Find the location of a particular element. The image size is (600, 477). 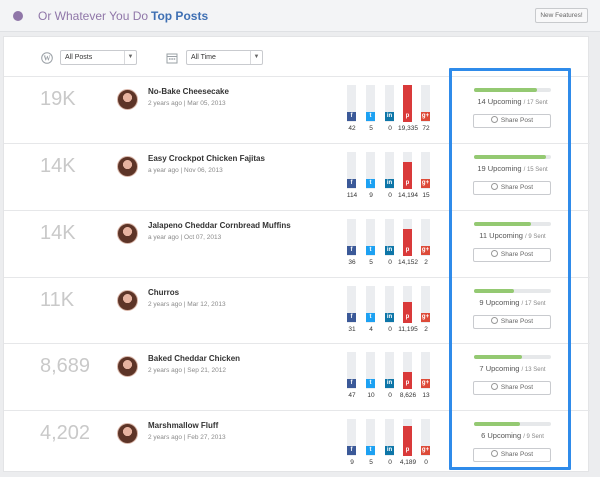

app-title: Or Whatever You Do is located at coordinates (93, 16).